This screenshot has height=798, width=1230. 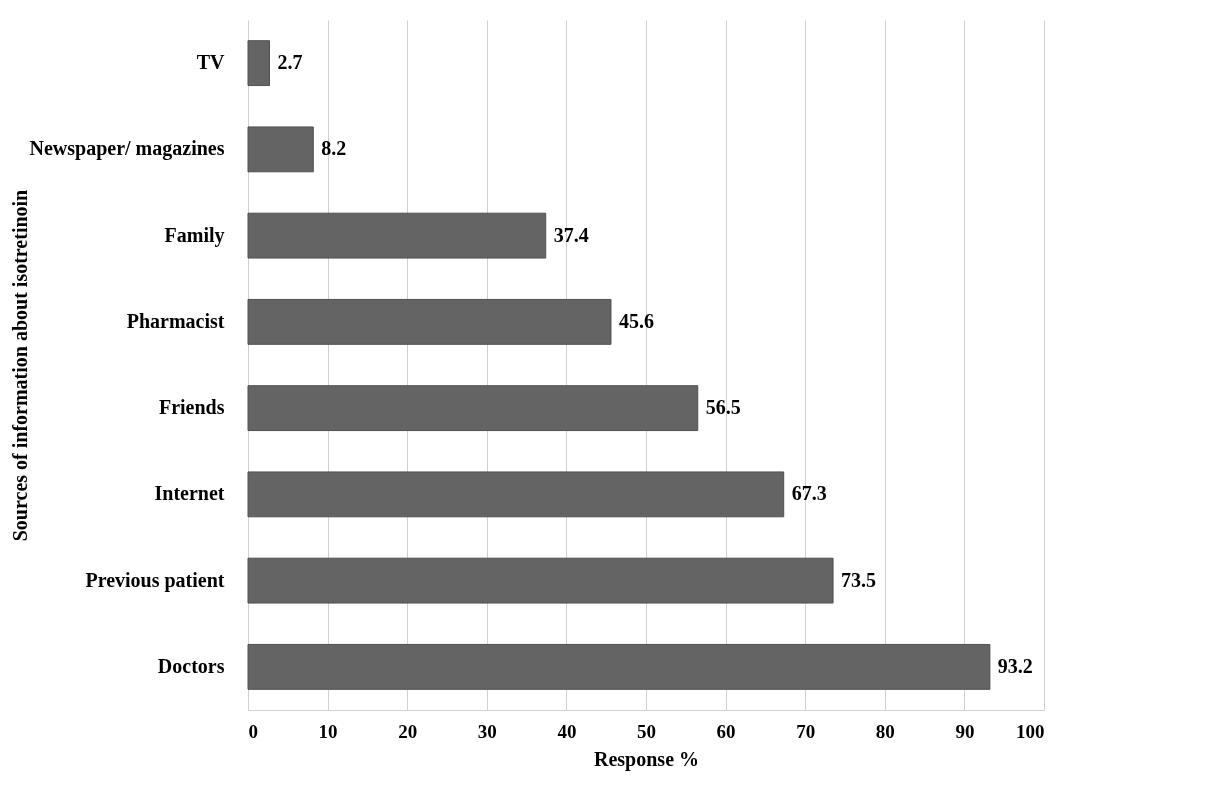 I want to click on y-tick-label: Doctors, so click(x=191, y=665).